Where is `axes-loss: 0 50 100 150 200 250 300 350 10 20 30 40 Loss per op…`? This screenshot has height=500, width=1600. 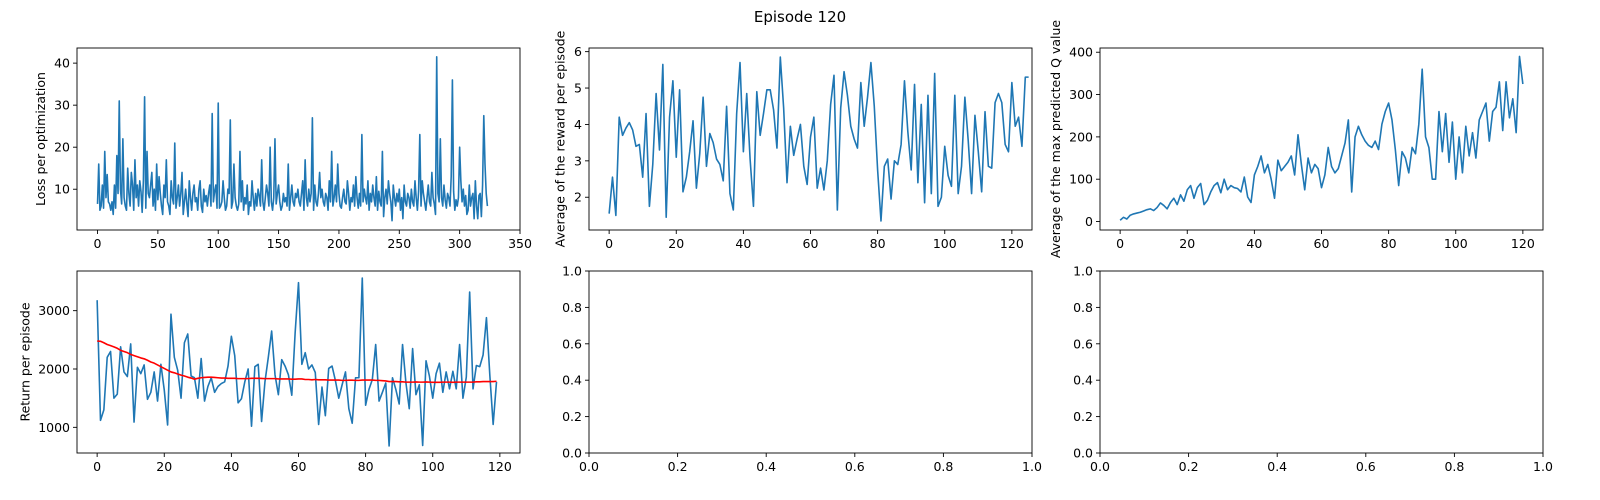 axes-loss: 0 50 100 150 200 250 300 350 10 20 30 40 Loss per op… is located at coordinates (282, 149).